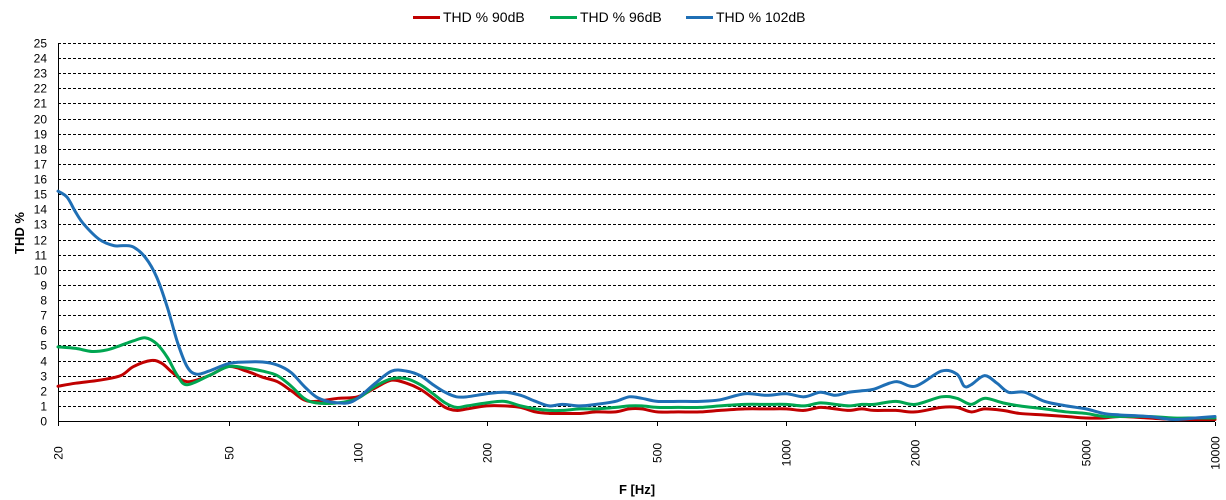 The image size is (1226, 500). Describe the element at coordinates (43, 331) in the screenshot. I see `y-tick-label: 6` at that location.